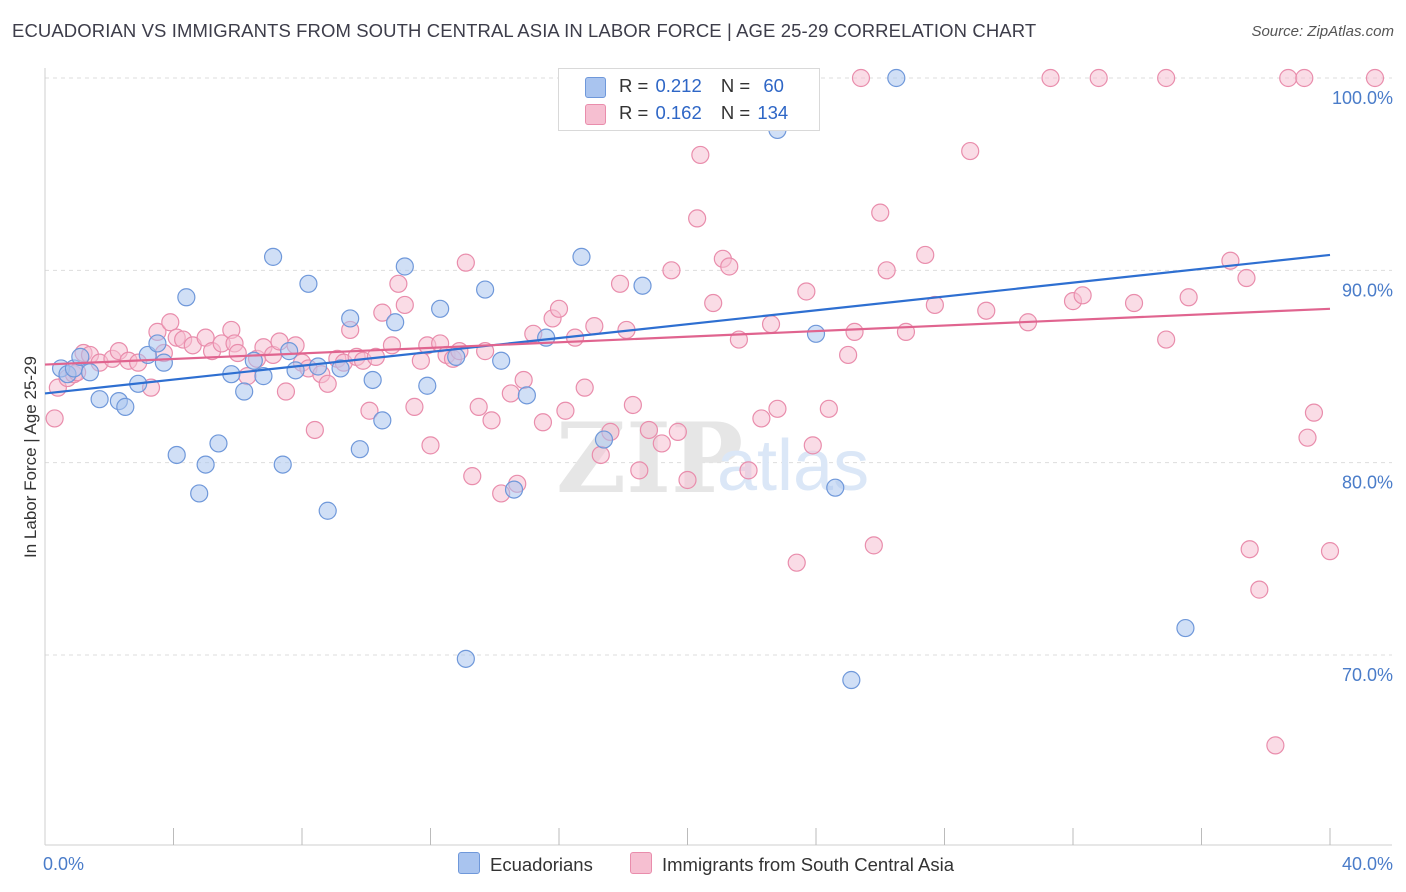 The image size is (1406, 892). I want to click on legend-label-ecuadorians: Ecuadorians, so click(541, 864).